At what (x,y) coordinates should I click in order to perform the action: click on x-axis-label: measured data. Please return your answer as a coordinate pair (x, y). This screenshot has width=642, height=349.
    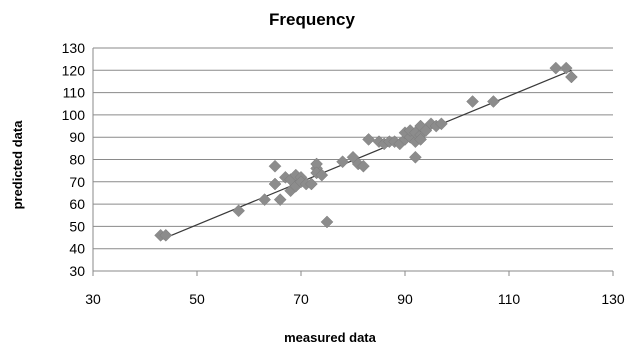
    Looking at the image, I should click on (330, 337).